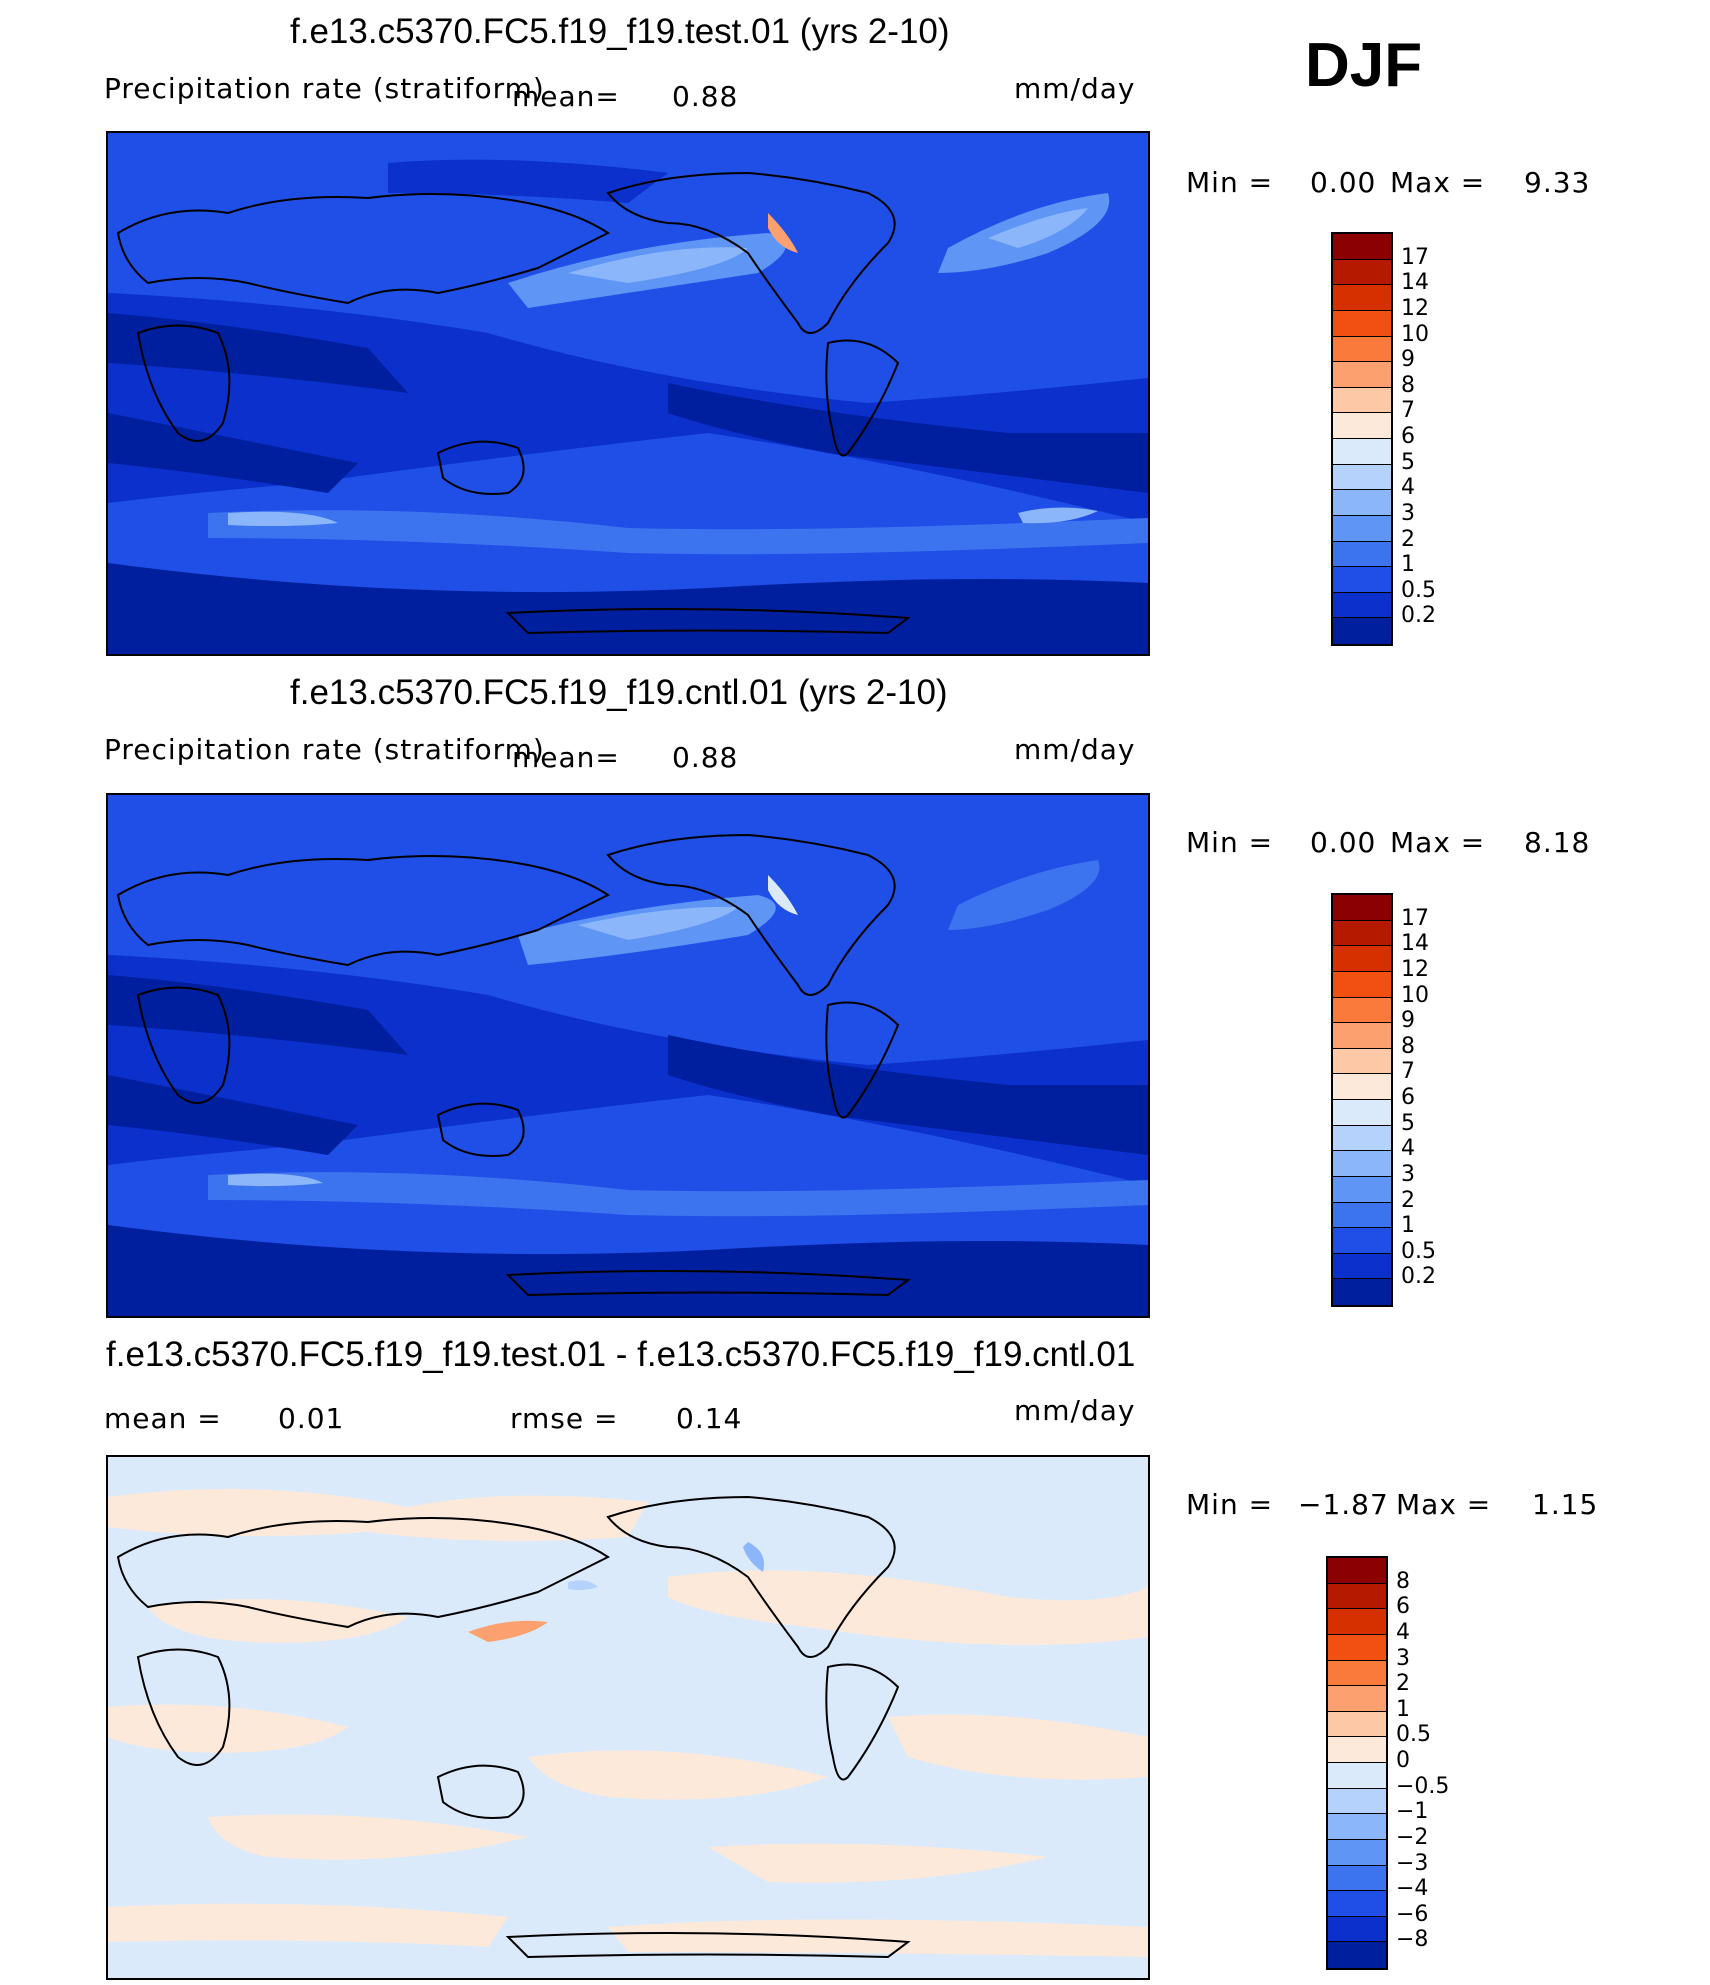  Describe the element at coordinates (163, 1418) in the screenshot. I see `panel3-mean-label: mean =` at that location.